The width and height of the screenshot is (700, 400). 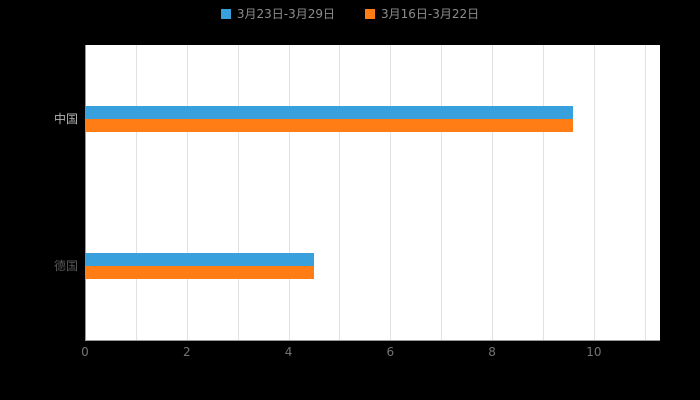 I want to click on bar-3月23日-3月29日-中国, so click(x=329, y=112).